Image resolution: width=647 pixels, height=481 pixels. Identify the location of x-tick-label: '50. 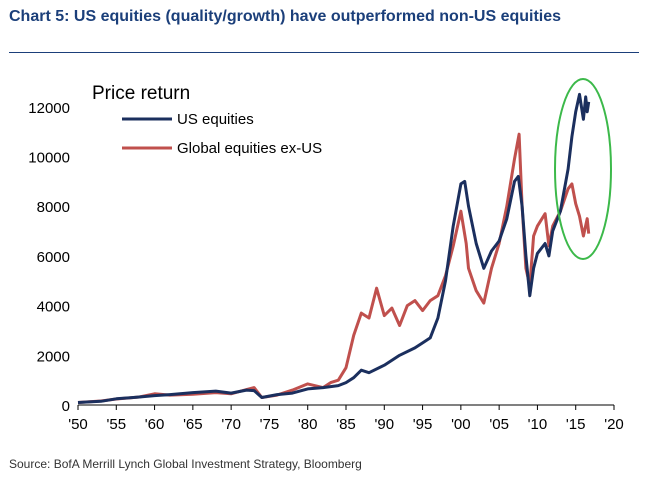
(78, 424).